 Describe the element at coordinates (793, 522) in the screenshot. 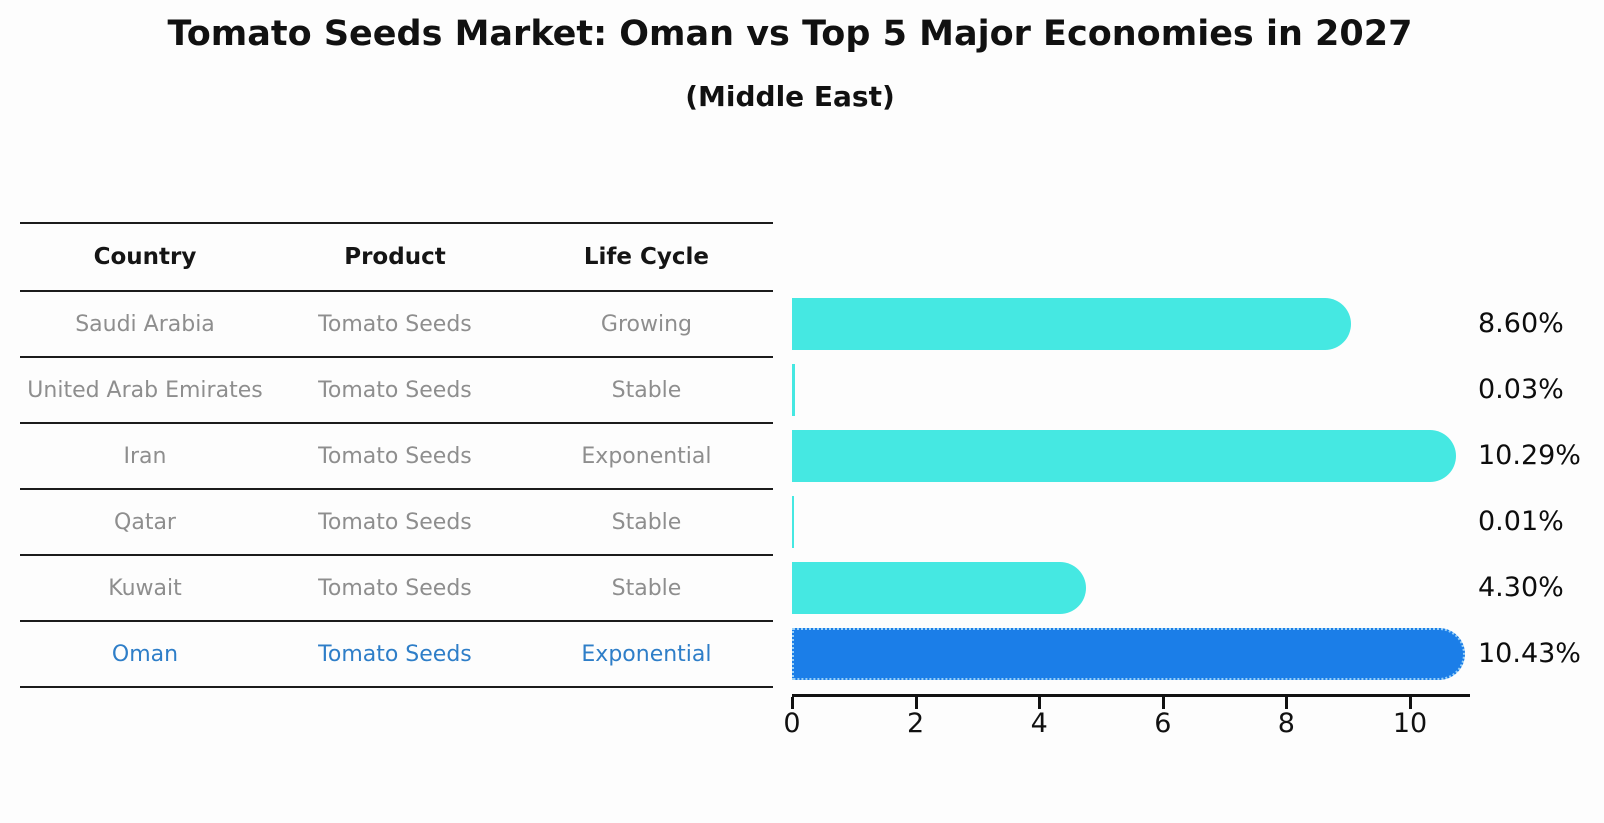

I see `bar-qatar` at that location.